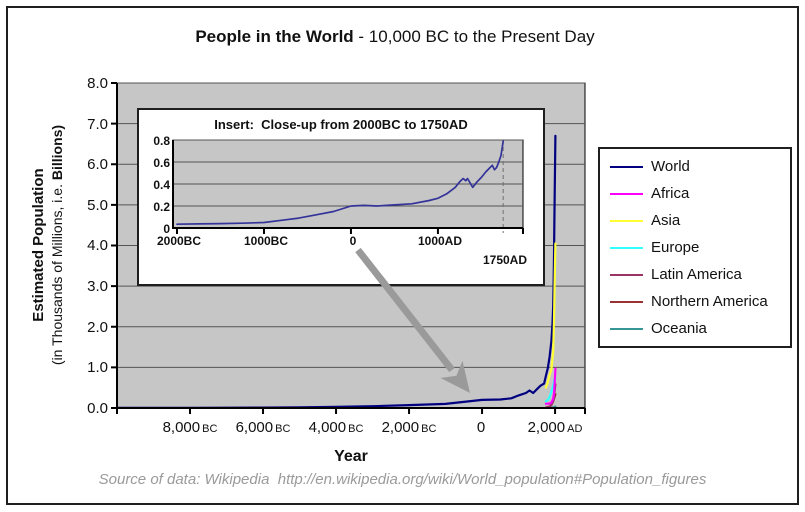  What do you see at coordinates (626, 193) in the screenshot?
I see `africa-line-swatch` at bounding box center [626, 193].